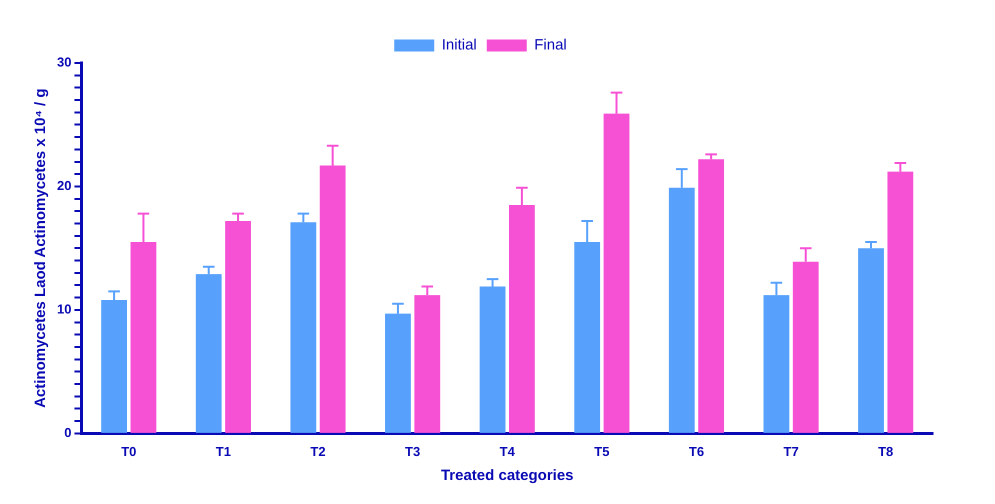  What do you see at coordinates (550, 45) in the screenshot?
I see `legend-label: Final` at bounding box center [550, 45].